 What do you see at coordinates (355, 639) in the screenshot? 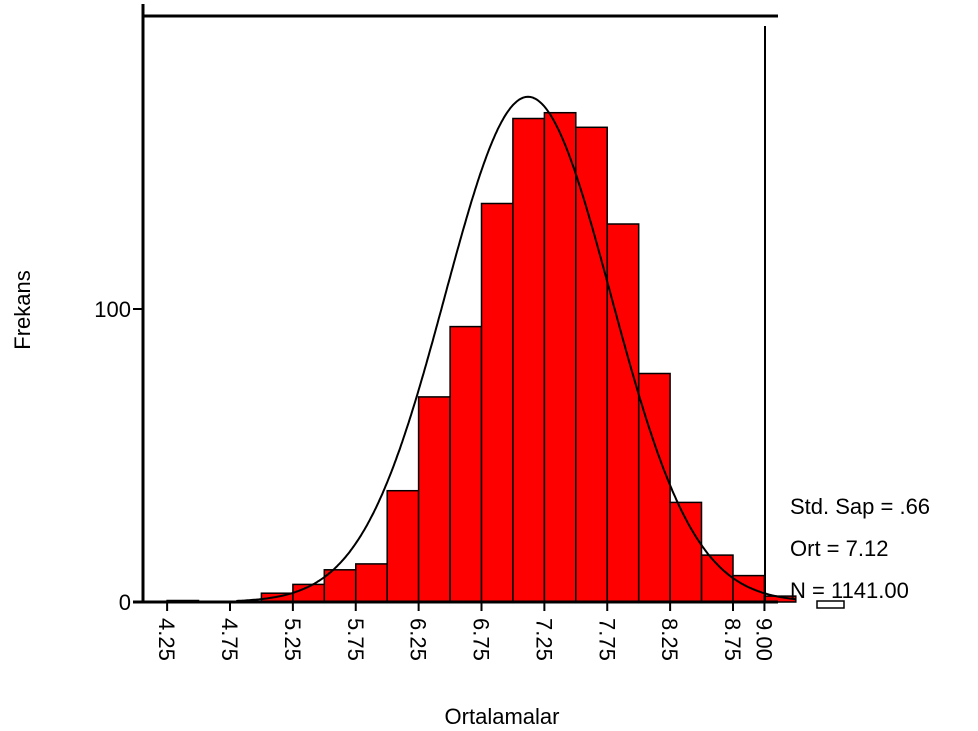
I see `x-tick-label: 5.75` at bounding box center [355, 639].